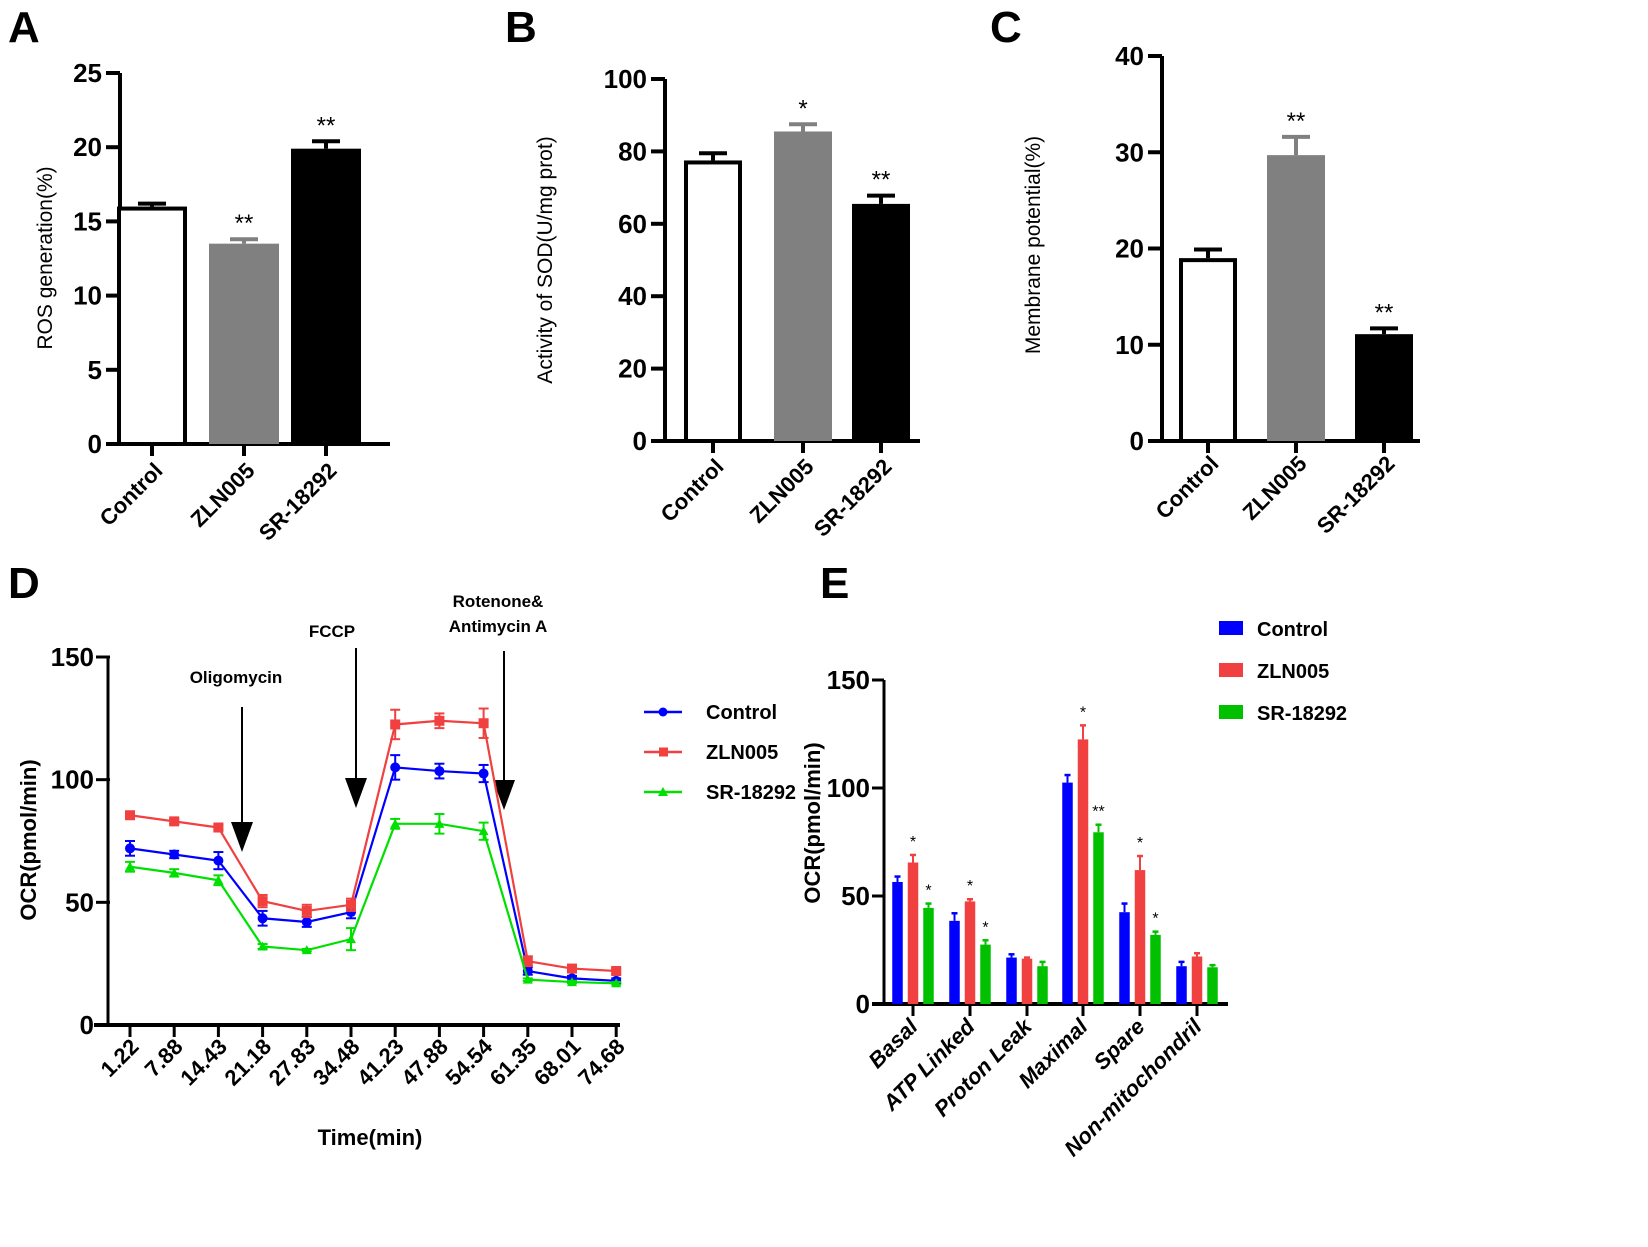 Image resolution: width=1648 pixels, height=1247 pixels. Describe the element at coordinates (236, 760) in the screenshot. I see `treatment-annotation: Oligomycin` at that location.